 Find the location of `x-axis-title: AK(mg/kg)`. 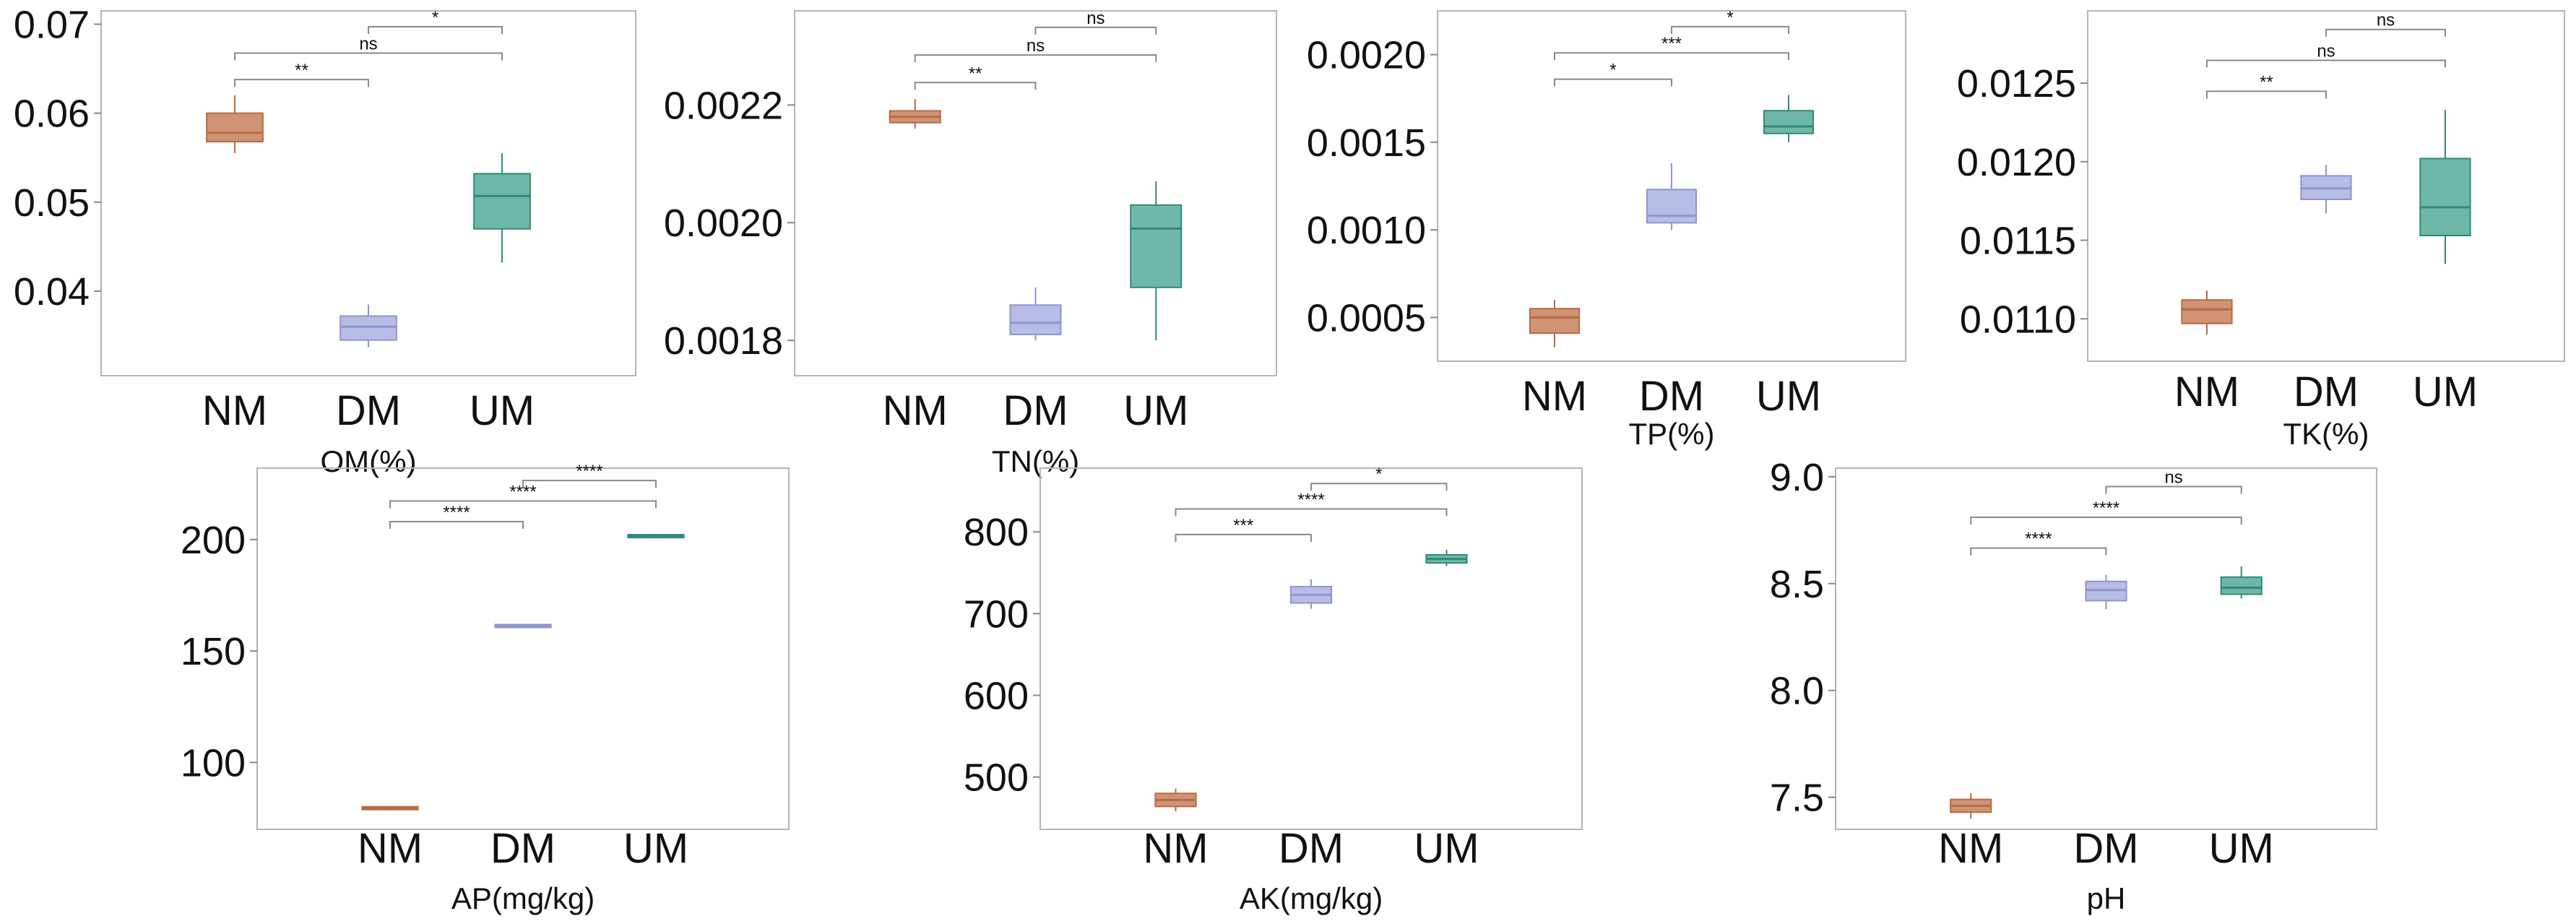

x-axis-title: AK(mg/kg) is located at coordinates (1312, 898).